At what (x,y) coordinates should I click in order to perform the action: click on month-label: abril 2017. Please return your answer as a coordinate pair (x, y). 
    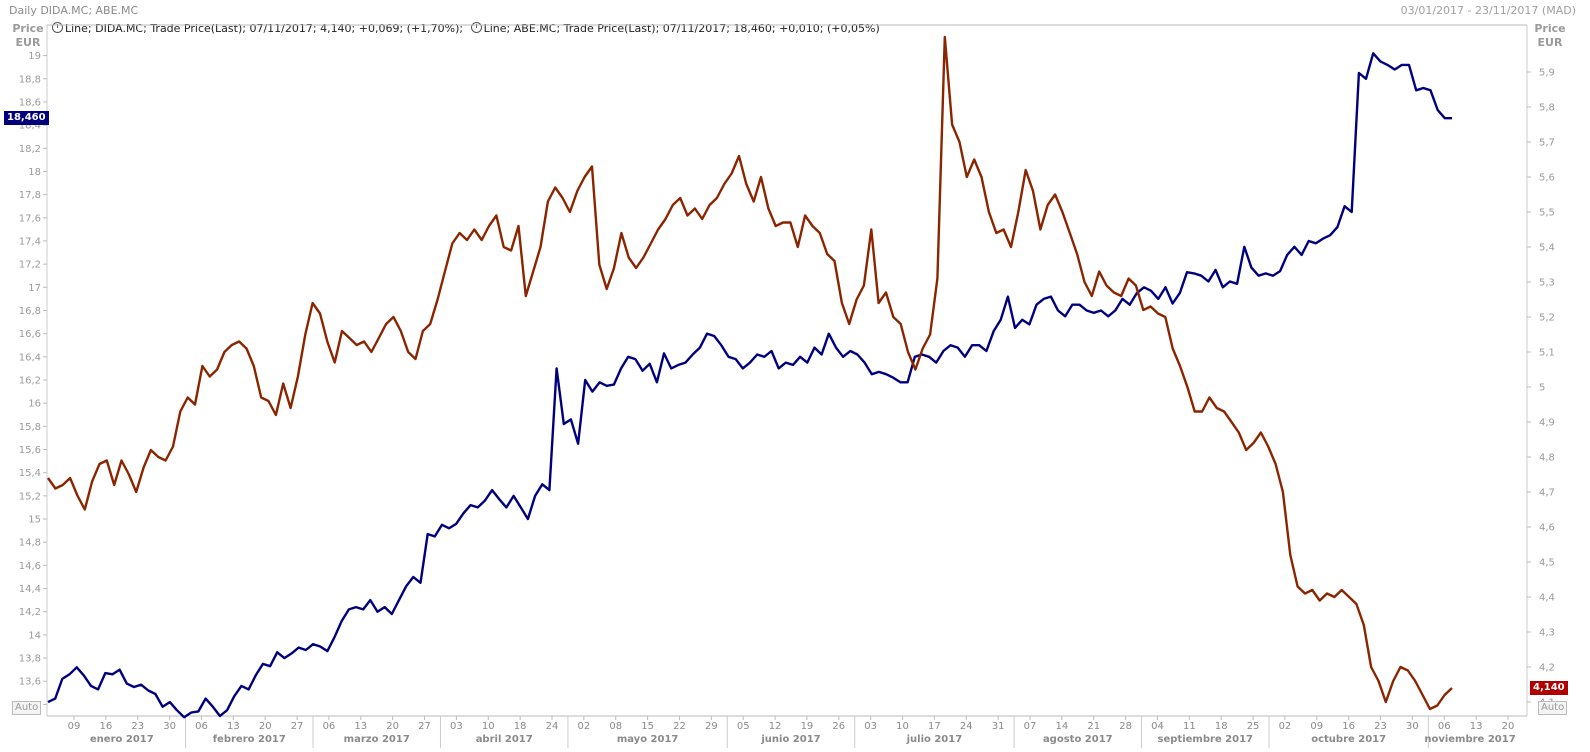
    Looking at the image, I should click on (504, 739).